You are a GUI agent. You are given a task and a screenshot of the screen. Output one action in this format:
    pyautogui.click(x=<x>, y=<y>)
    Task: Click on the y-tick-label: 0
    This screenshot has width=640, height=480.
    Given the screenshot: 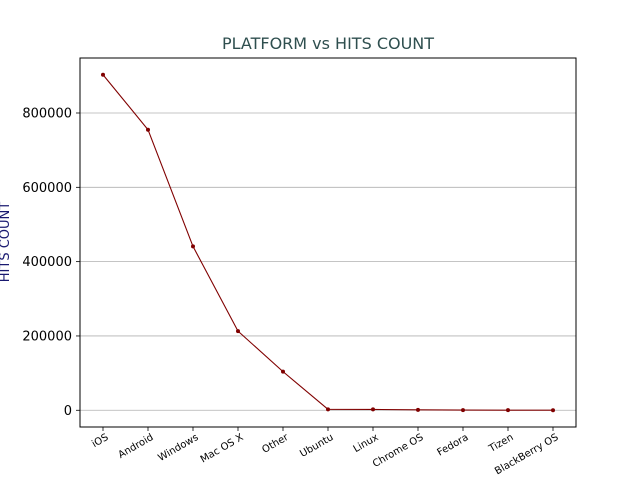 What is the action you would take?
    pyautogui.click(x=68, y=411)
    